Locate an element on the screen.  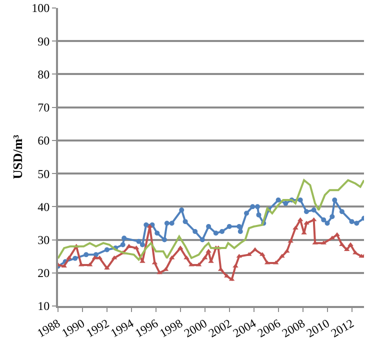
y-tick-label: 40 is located at coordinates (44, 207).